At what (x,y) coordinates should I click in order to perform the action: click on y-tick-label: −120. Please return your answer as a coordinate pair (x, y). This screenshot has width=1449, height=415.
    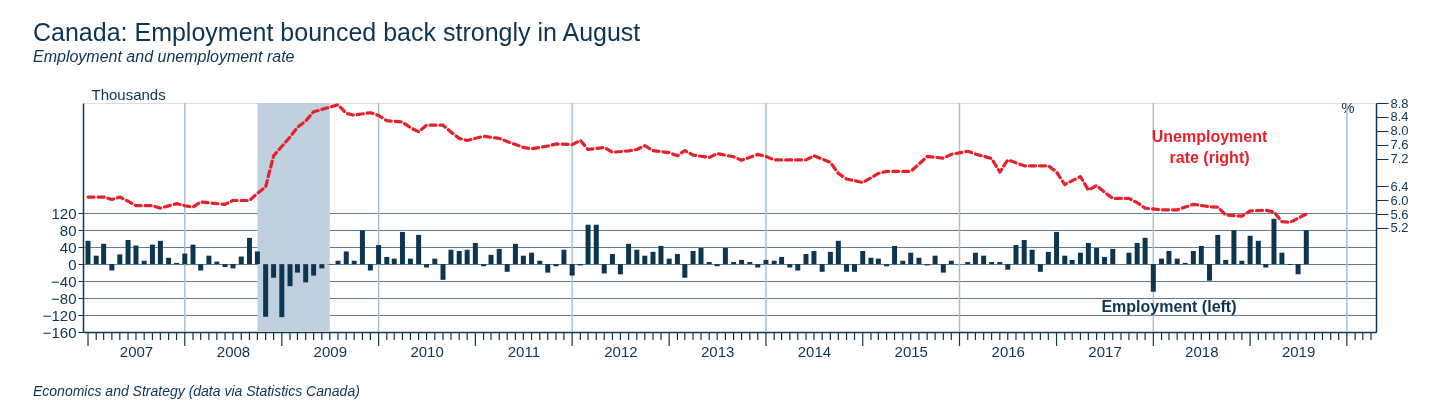
    Looking at the image, I should click on (59, 315).